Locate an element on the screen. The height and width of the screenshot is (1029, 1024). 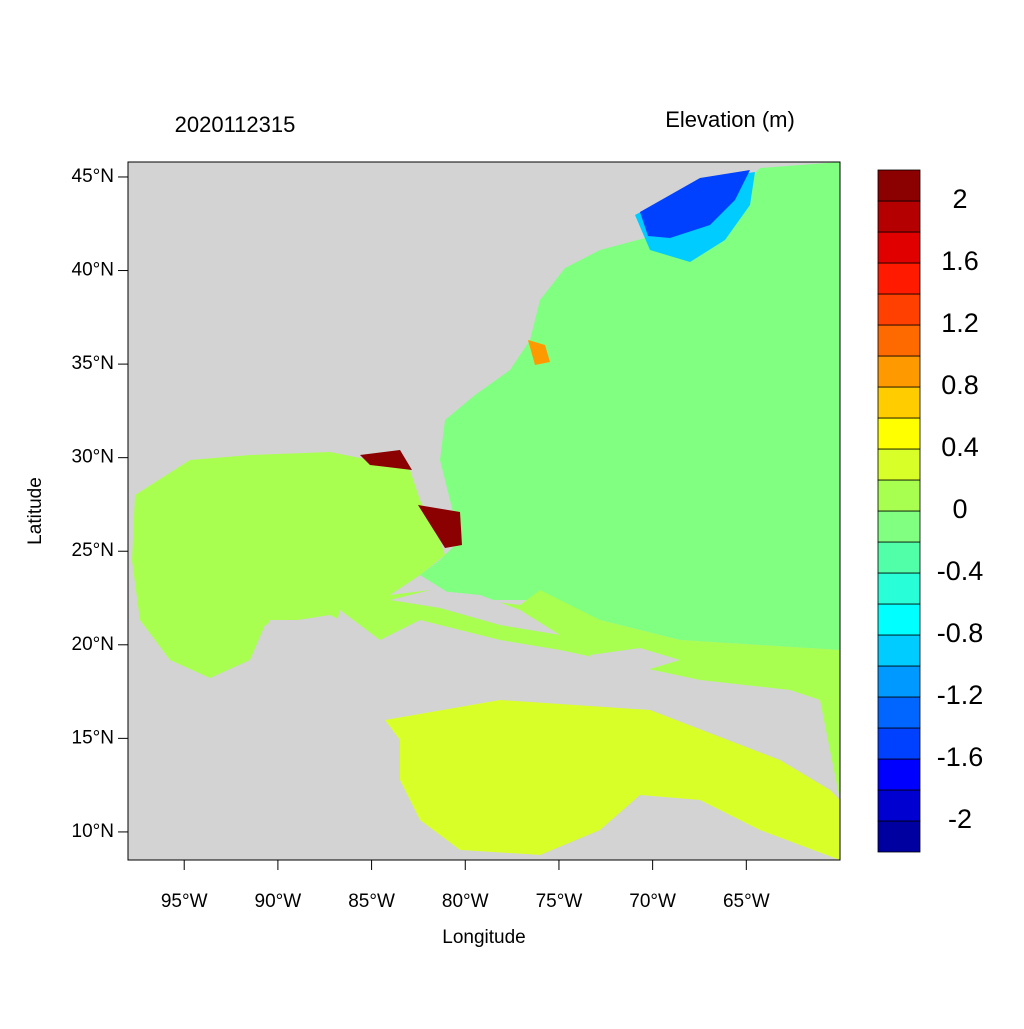
florida-surge is located at coordinates (440, 526).